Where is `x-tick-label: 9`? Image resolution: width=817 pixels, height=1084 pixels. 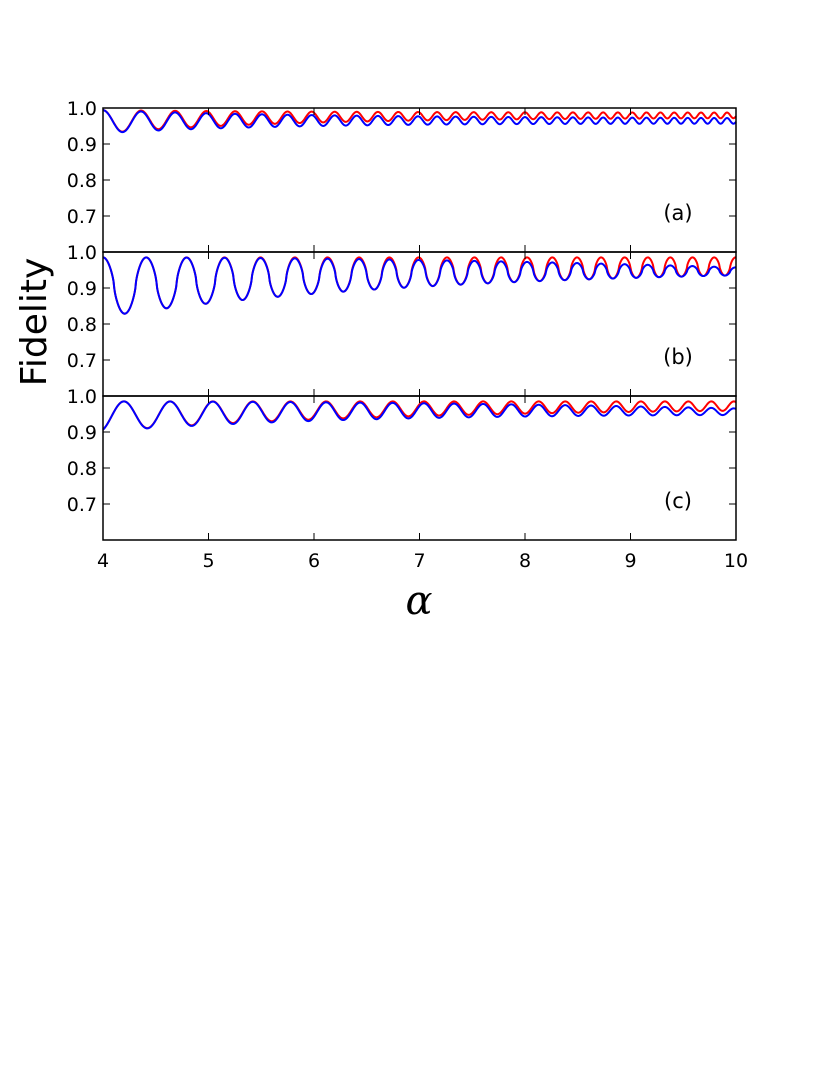
x-tick-label: 9 is located at coordinates (630, 561).